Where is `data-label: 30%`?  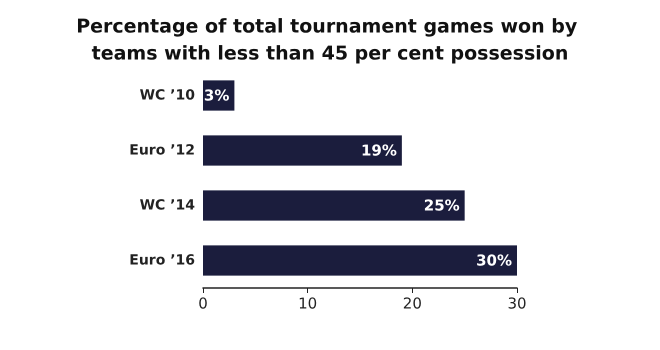
data-label: 30% is located at coordinates (494, 261).